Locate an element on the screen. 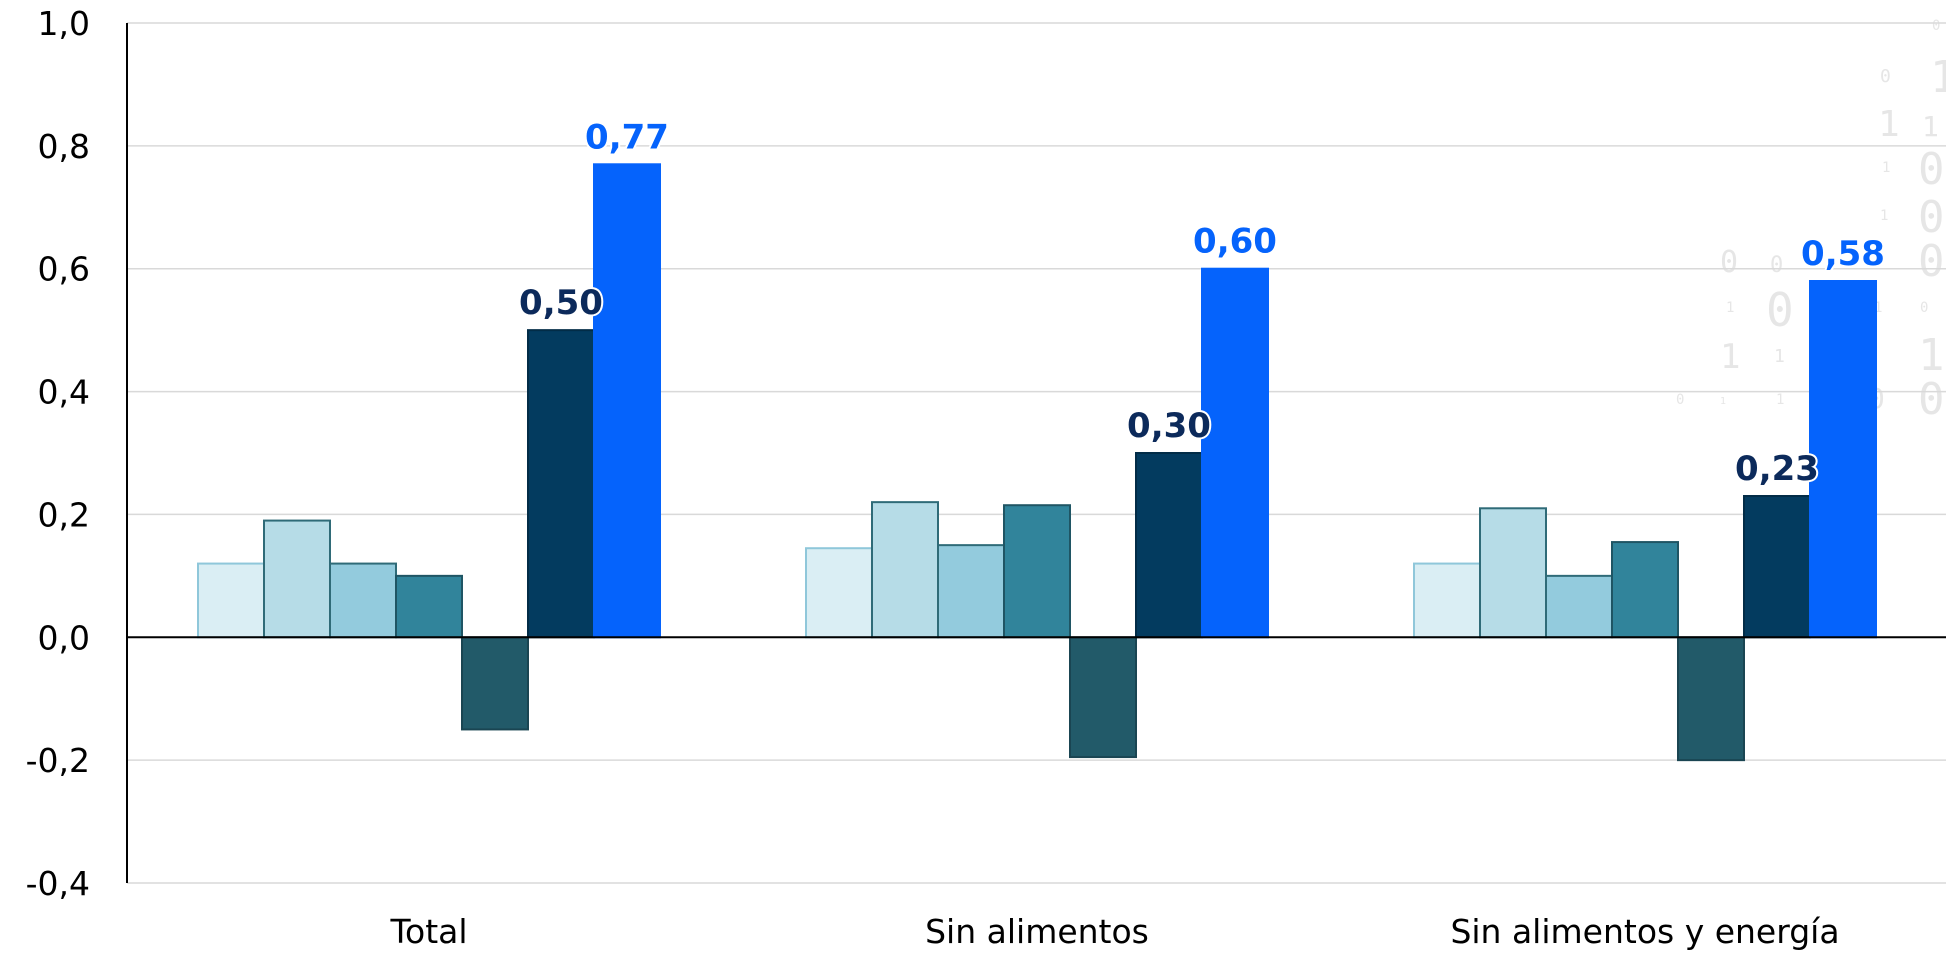 This screenshot has width=1946, height=957. y-tick-label: -0,2 is located at coordinates (58, 760).